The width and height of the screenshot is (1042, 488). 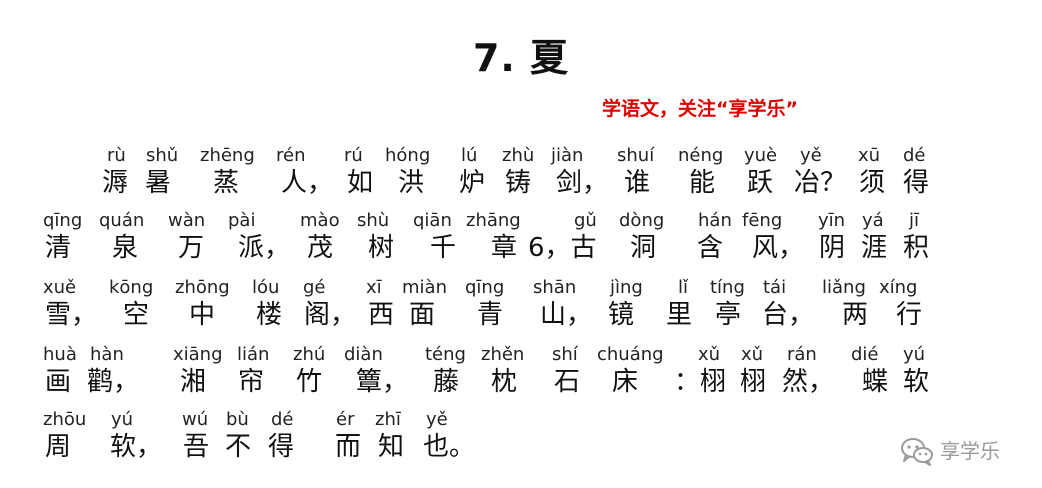 What do you see at coordinates (411, 183) in the screenshot?
I see `hanzi: 洪` at bounding box center [411, 183].